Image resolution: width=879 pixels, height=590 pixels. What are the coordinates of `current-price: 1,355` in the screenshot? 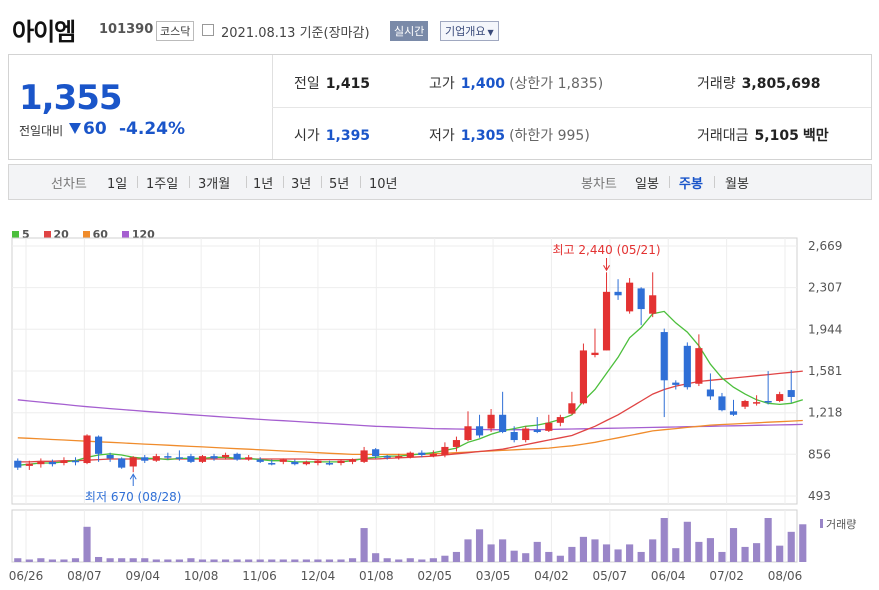 It's located at (71, 98).